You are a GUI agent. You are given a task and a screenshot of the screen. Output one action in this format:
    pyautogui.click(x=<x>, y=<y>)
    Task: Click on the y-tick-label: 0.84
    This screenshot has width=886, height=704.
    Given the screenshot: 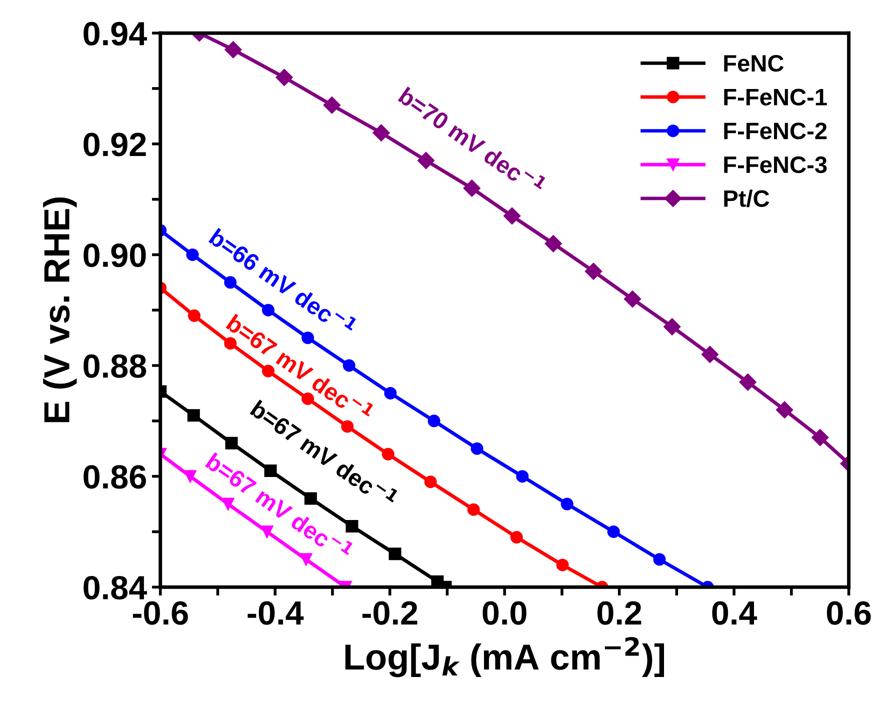 What is the action you would take?
    pyautogui.click(x=115, y=588)
    